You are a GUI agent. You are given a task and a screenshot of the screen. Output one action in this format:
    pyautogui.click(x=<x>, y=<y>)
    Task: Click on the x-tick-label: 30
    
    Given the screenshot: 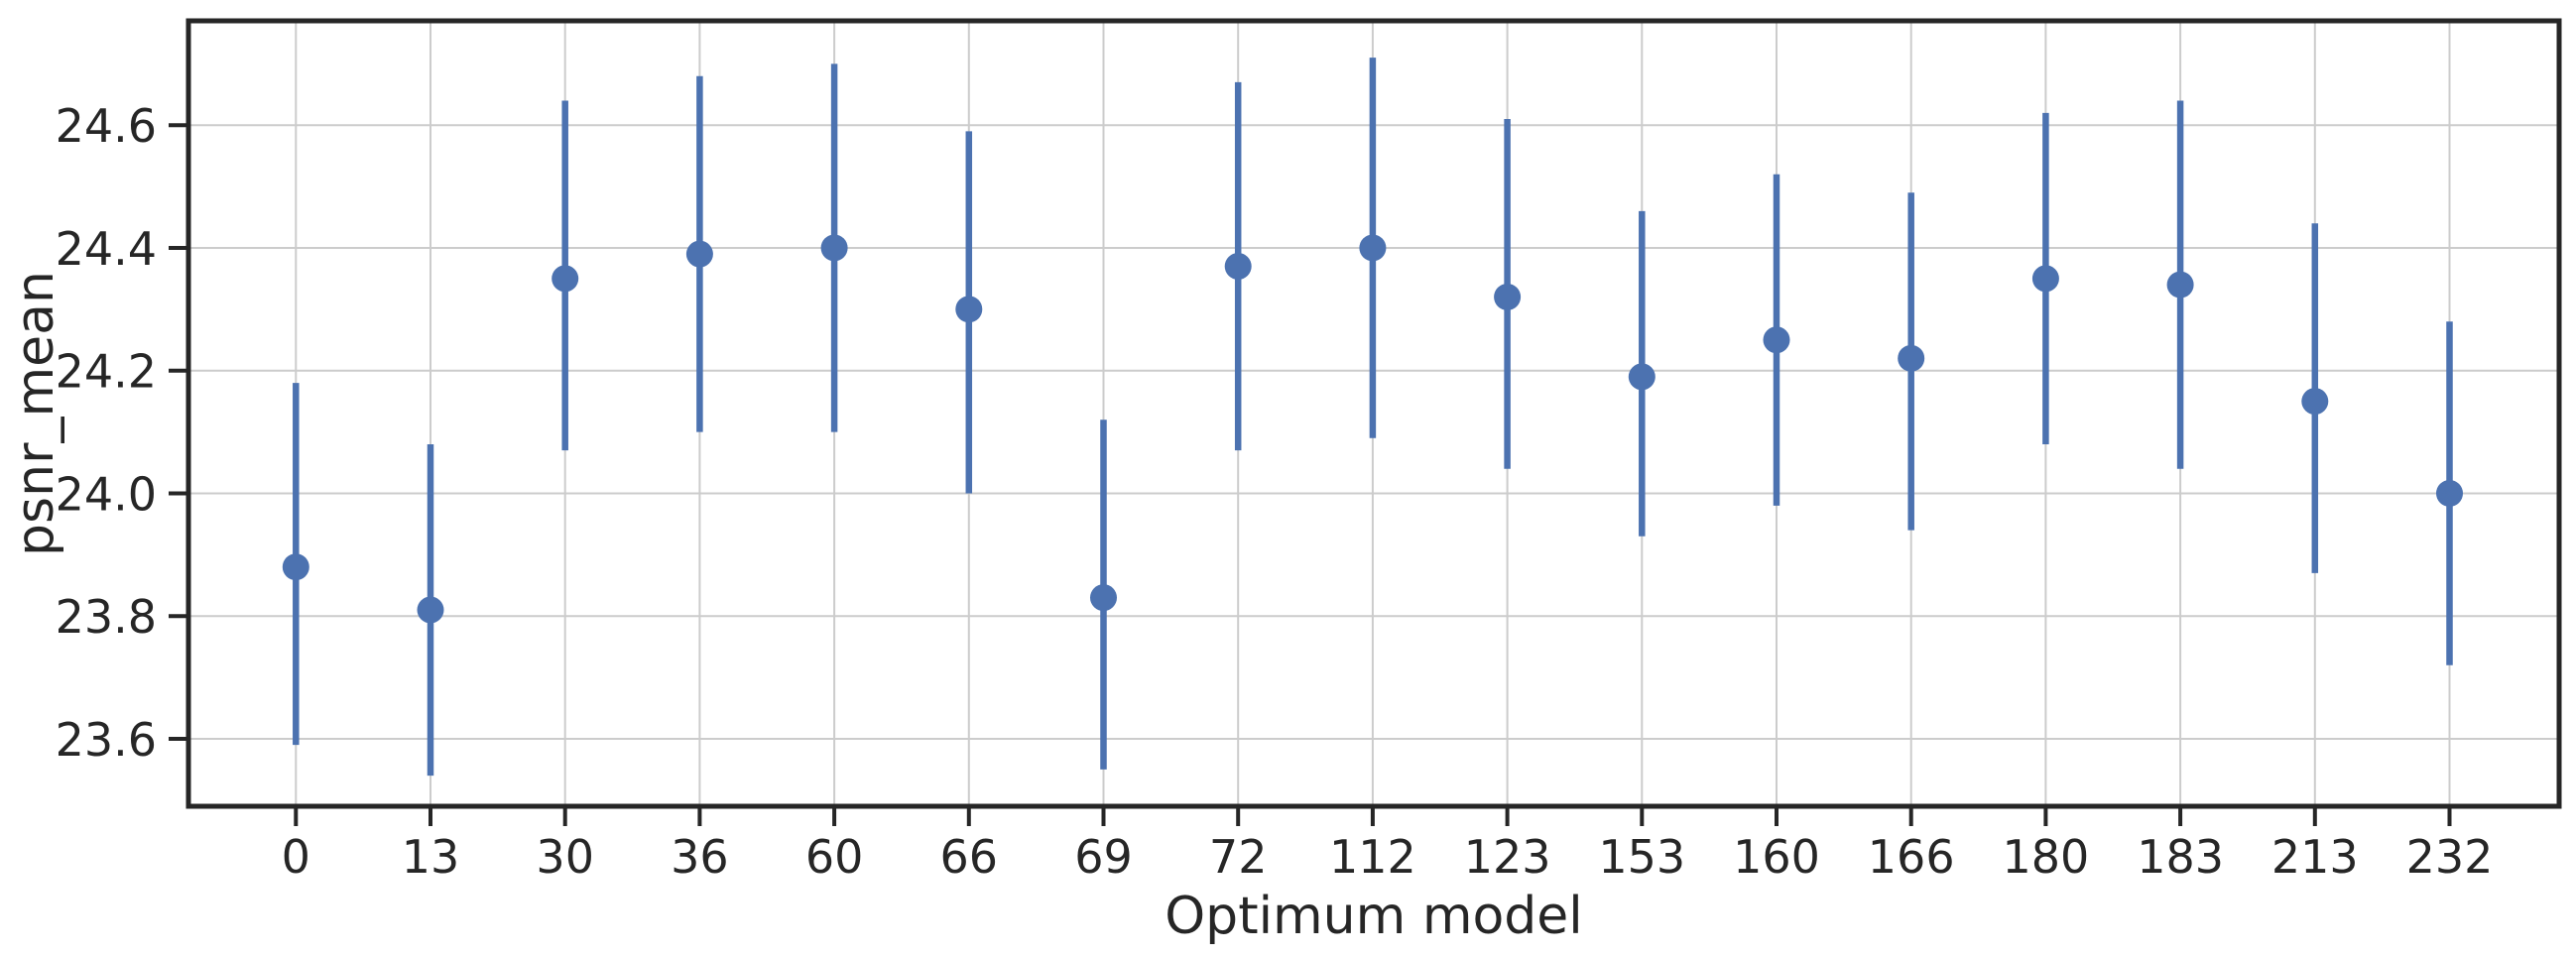 What is the action you would take?
    pyautogui.click(x=565, y=857)
    